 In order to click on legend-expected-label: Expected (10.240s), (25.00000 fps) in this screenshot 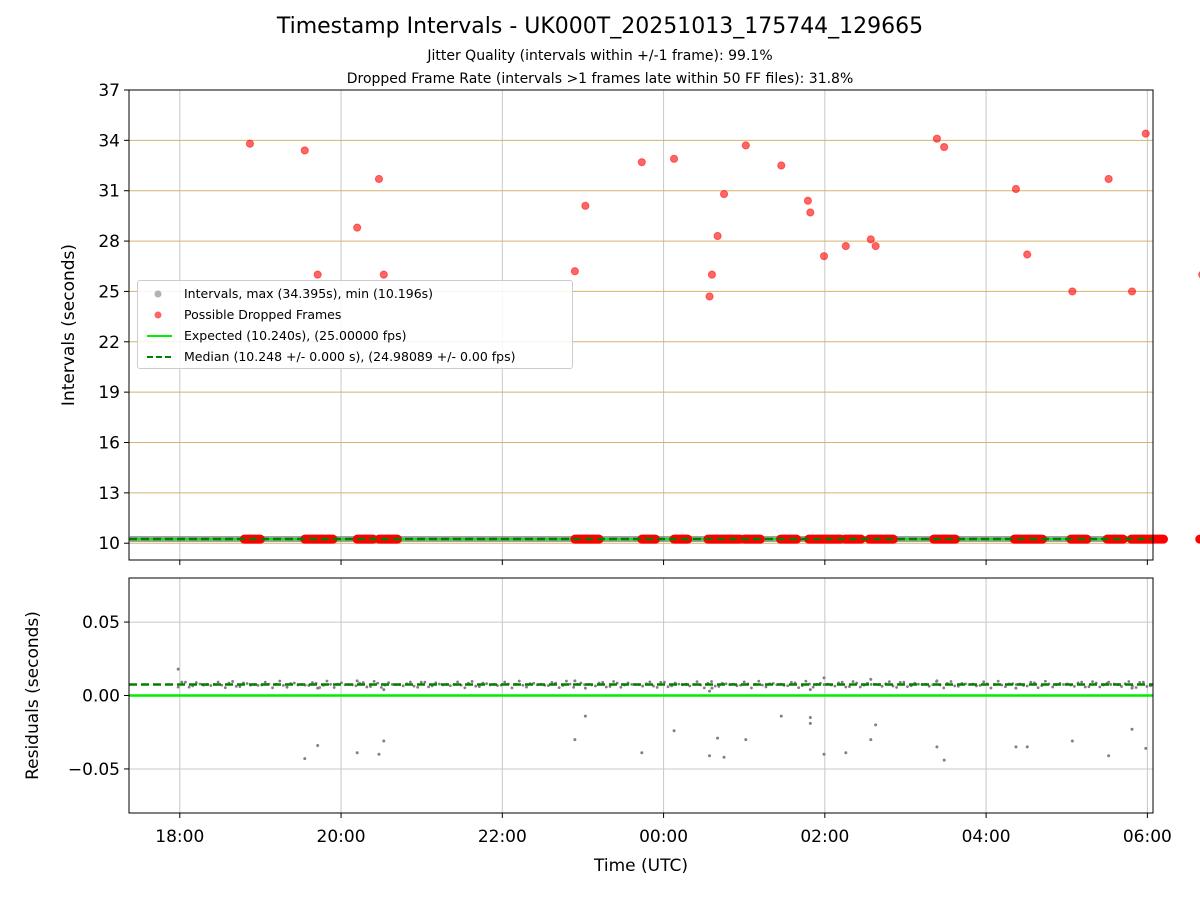, I will do `click(295, 335)`.